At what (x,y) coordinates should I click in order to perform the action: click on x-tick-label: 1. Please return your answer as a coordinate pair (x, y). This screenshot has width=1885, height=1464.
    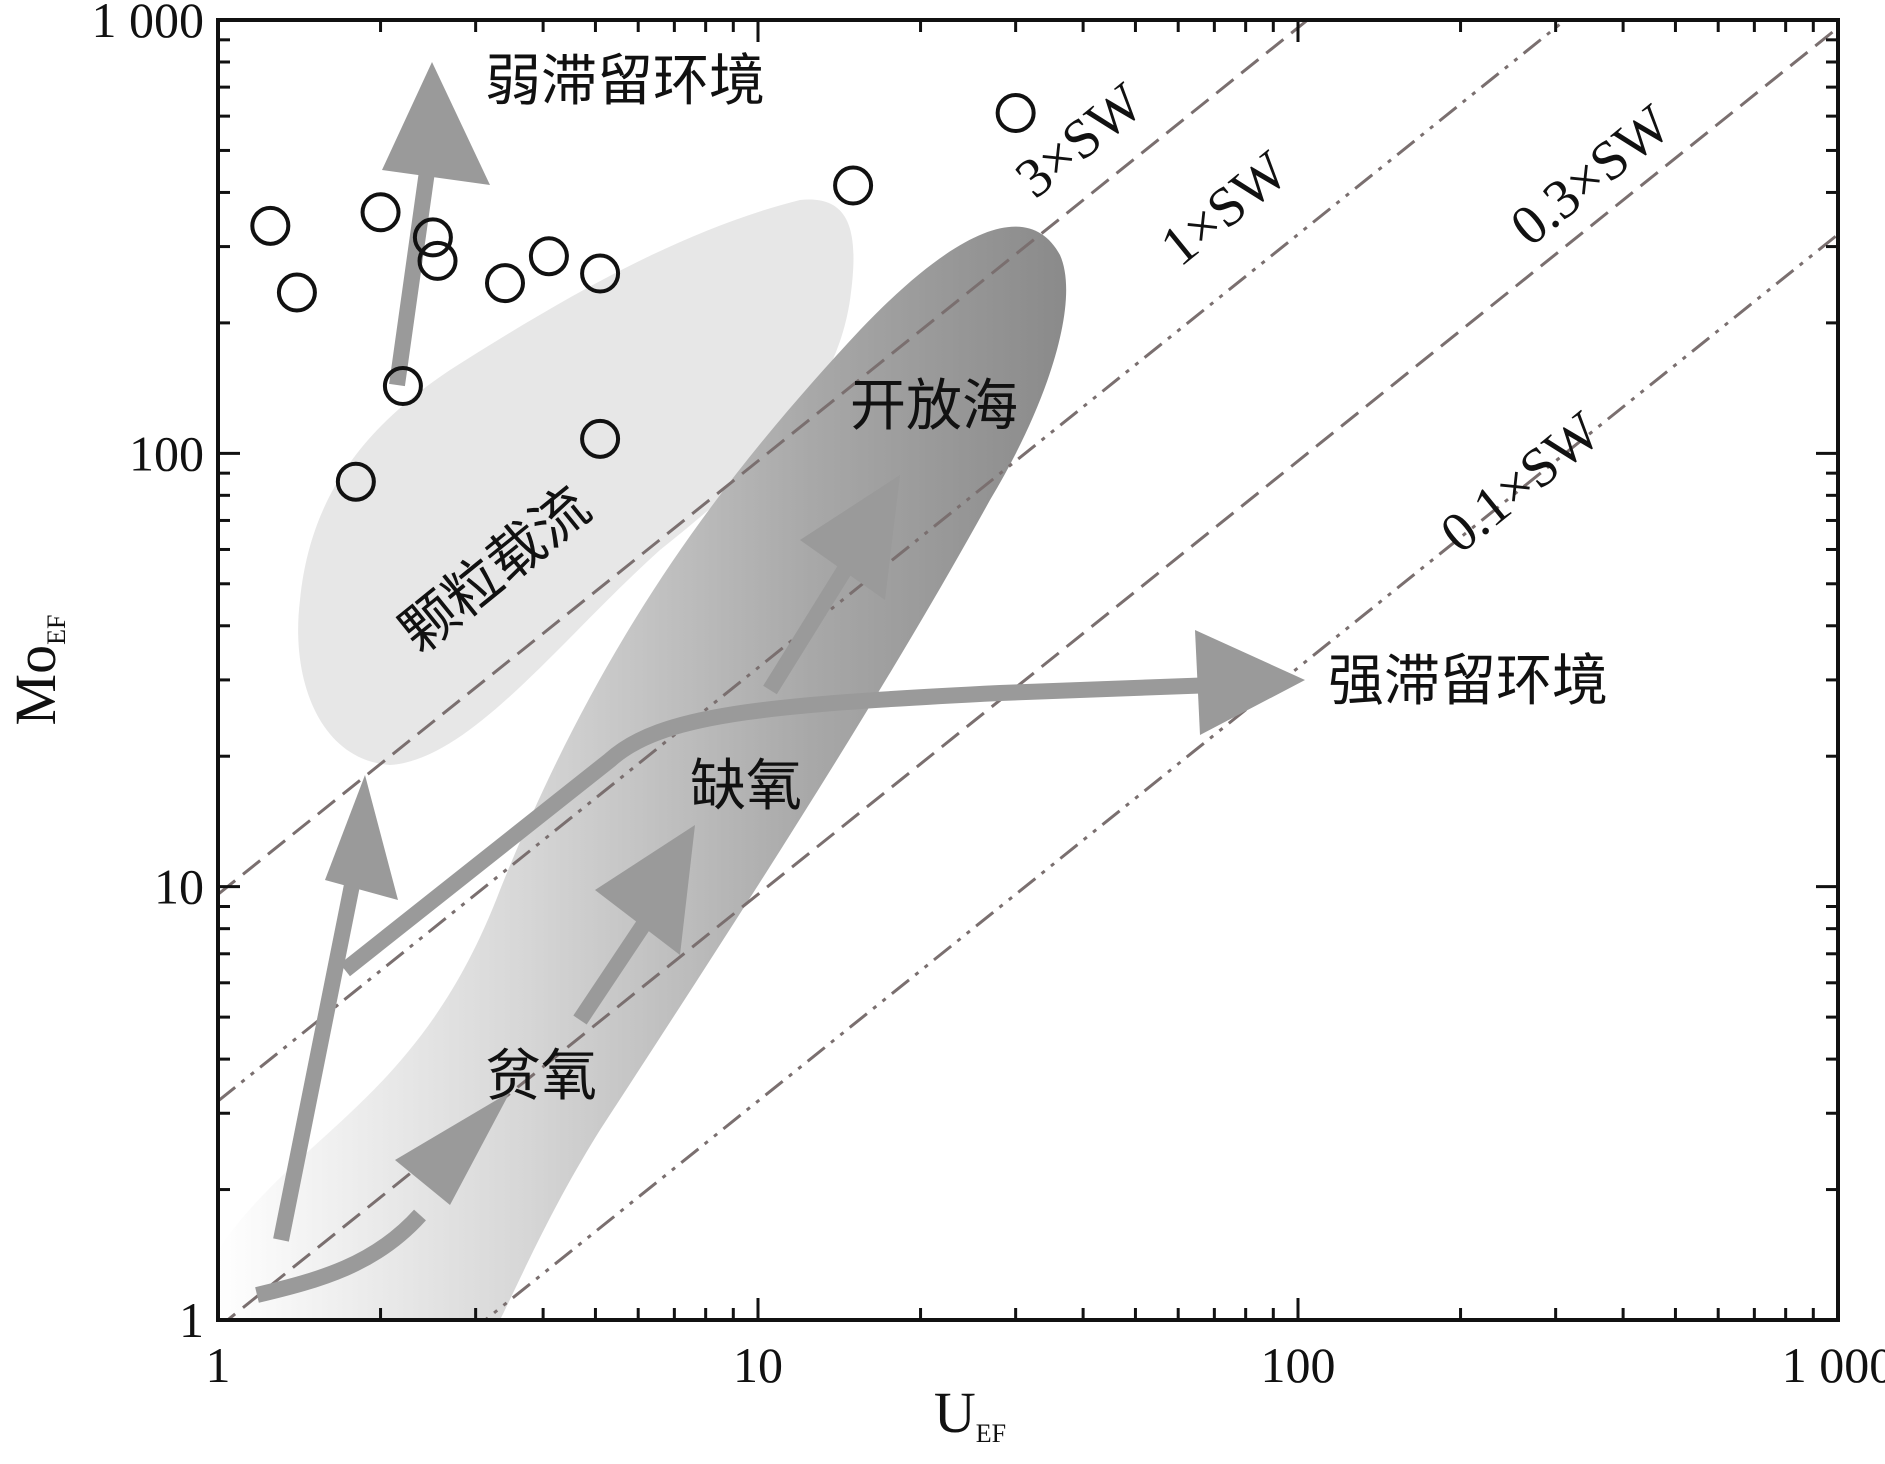
    Looking at the image, I should click on (218, 1365).